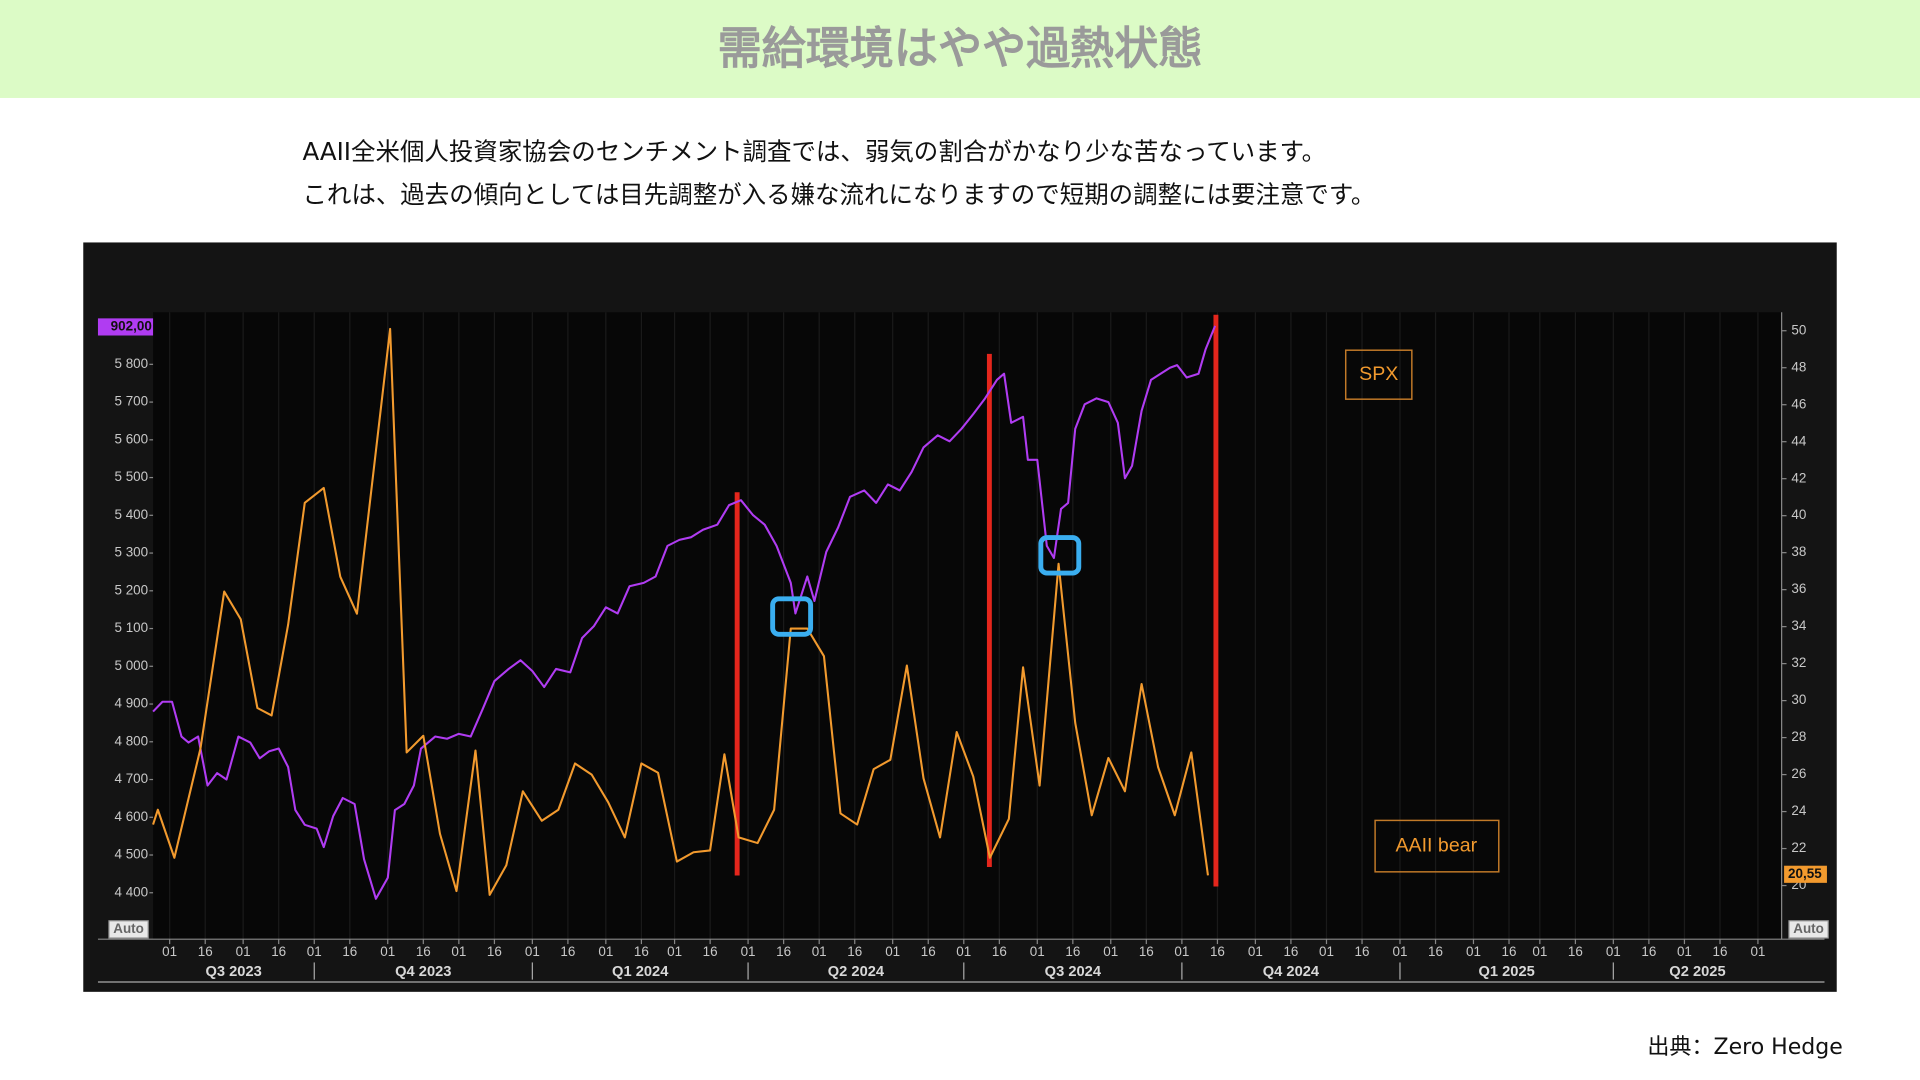  What do you see at coordinates (1798, 477) in the screenshot?
I see `y2-tick-label: 42` at bounding box center [1798, 477].